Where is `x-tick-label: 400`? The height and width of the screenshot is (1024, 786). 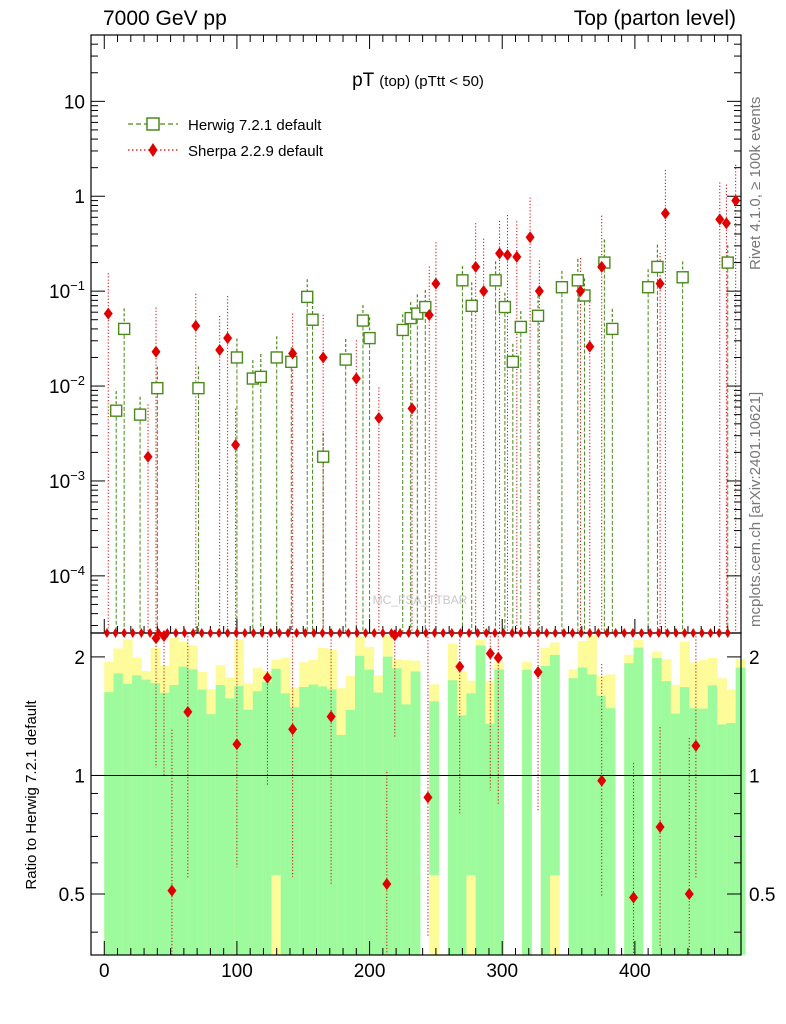 x-tick-label: 400 is located at coordinates (635, 971).